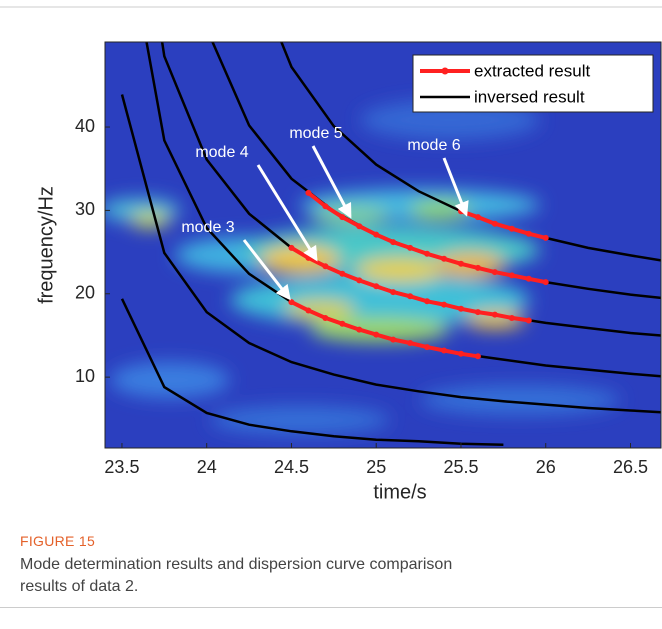  I want to click on x-tick-label: 25.5, so click(460, 467).